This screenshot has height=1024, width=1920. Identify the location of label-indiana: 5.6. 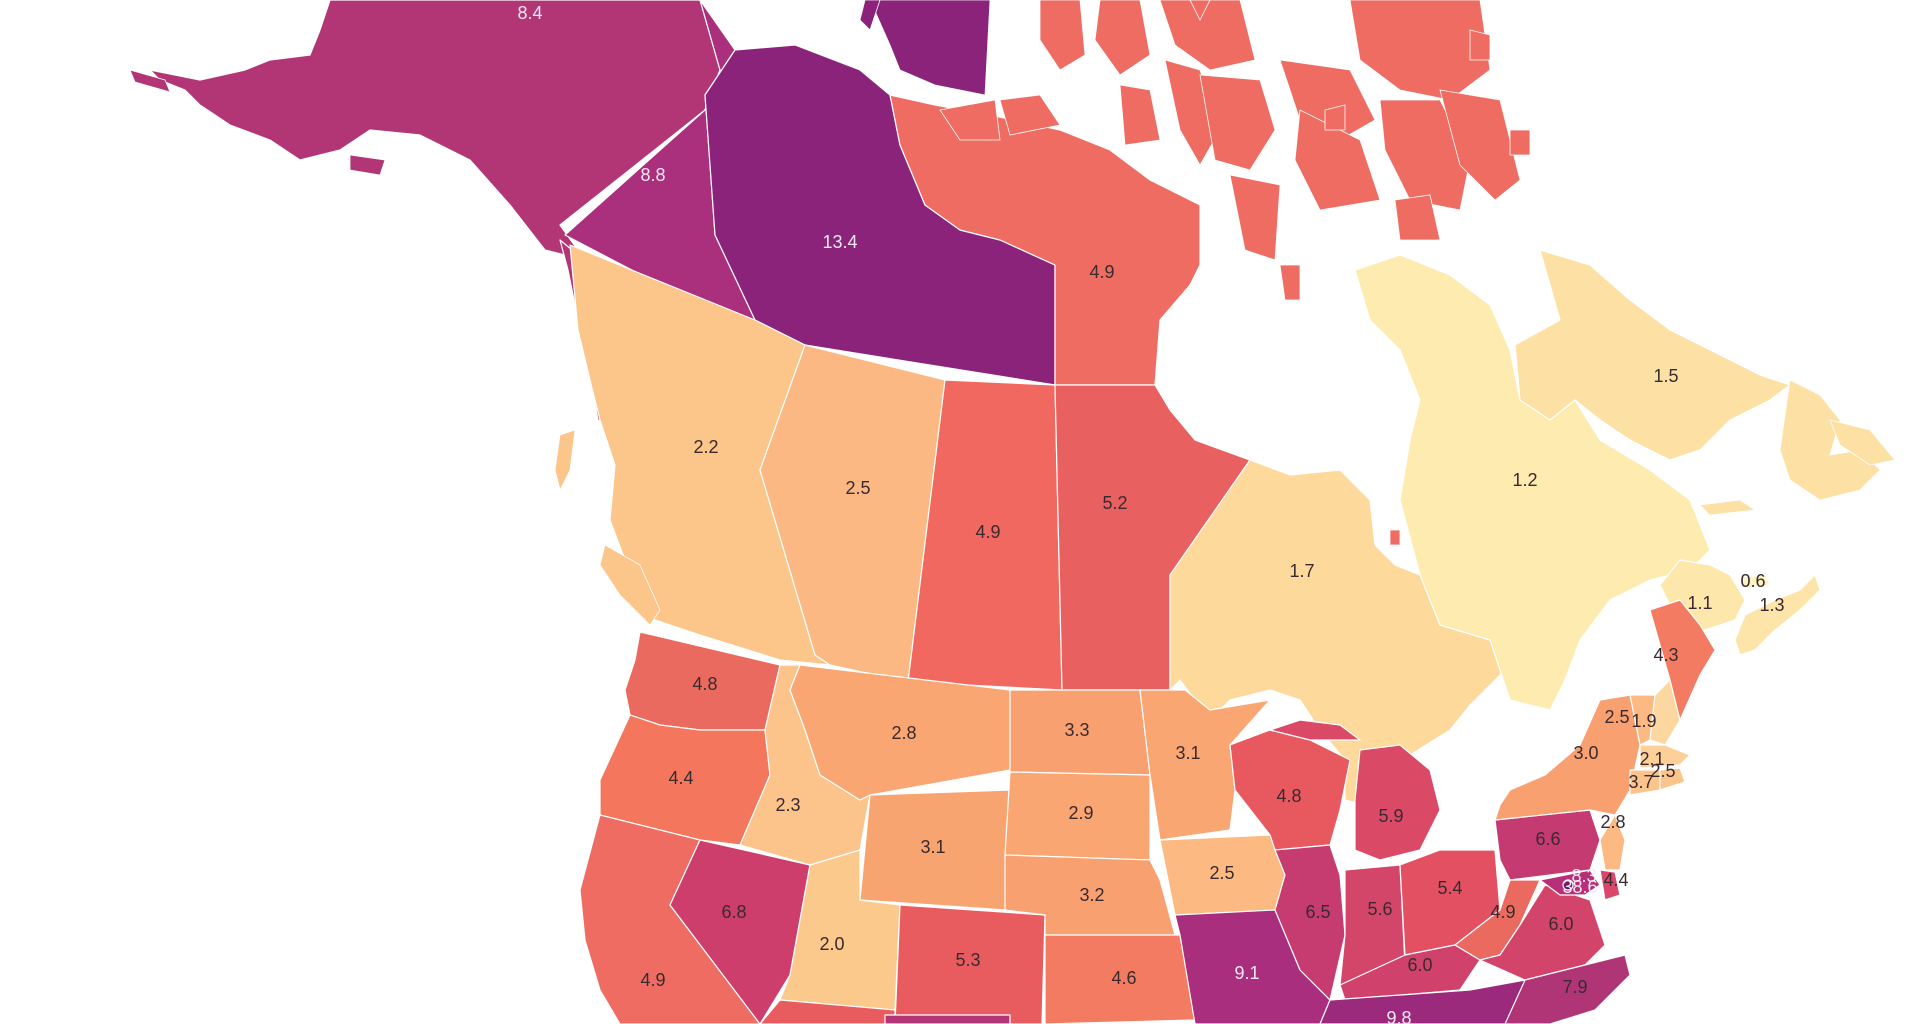
(1379, 909).